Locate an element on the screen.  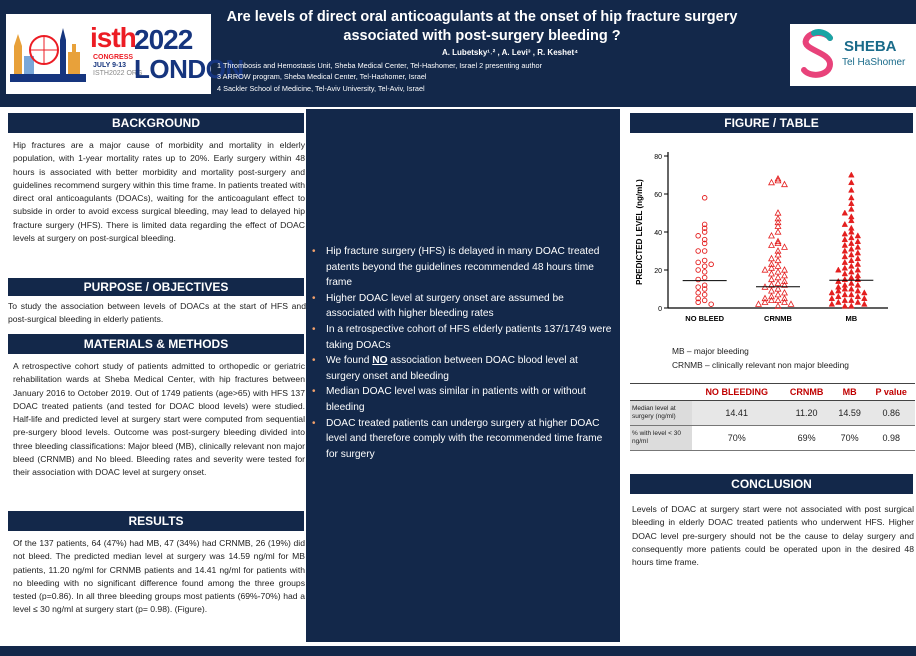
conclusion-heading: CONCLUSION is located at coordinates (771, 484).